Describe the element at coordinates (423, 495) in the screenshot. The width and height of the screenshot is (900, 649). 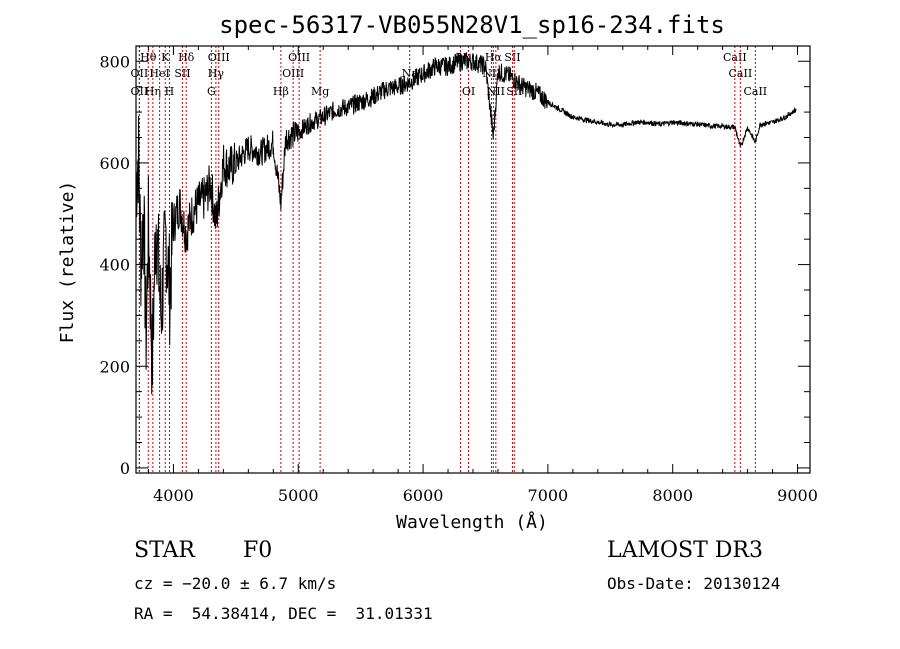
I see `x-tick-label: 6000` at that location.